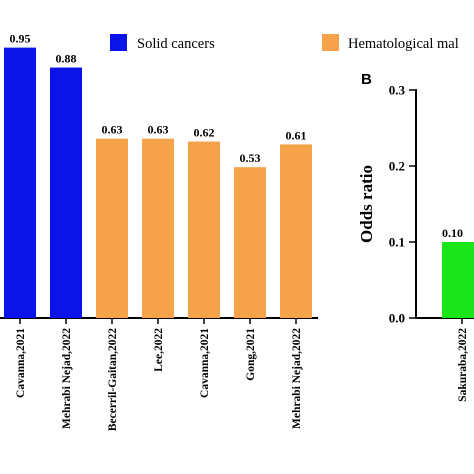  I want to click on panel-b-x-tick-label-1: Sakuraba,2022, so click(463, 365).